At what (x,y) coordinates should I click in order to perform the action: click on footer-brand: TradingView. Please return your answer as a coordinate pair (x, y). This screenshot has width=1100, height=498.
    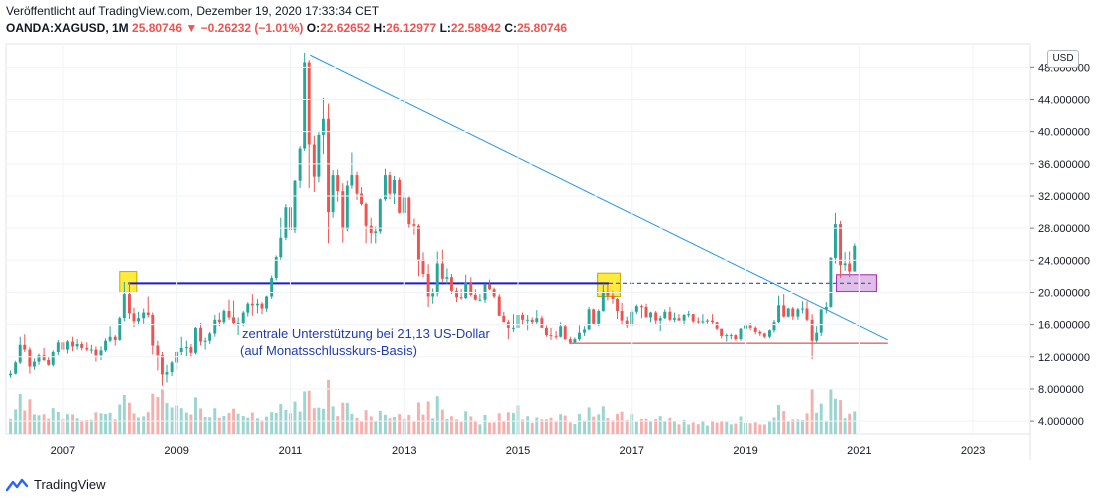
    Looking at the image, I should click on (56, 484).